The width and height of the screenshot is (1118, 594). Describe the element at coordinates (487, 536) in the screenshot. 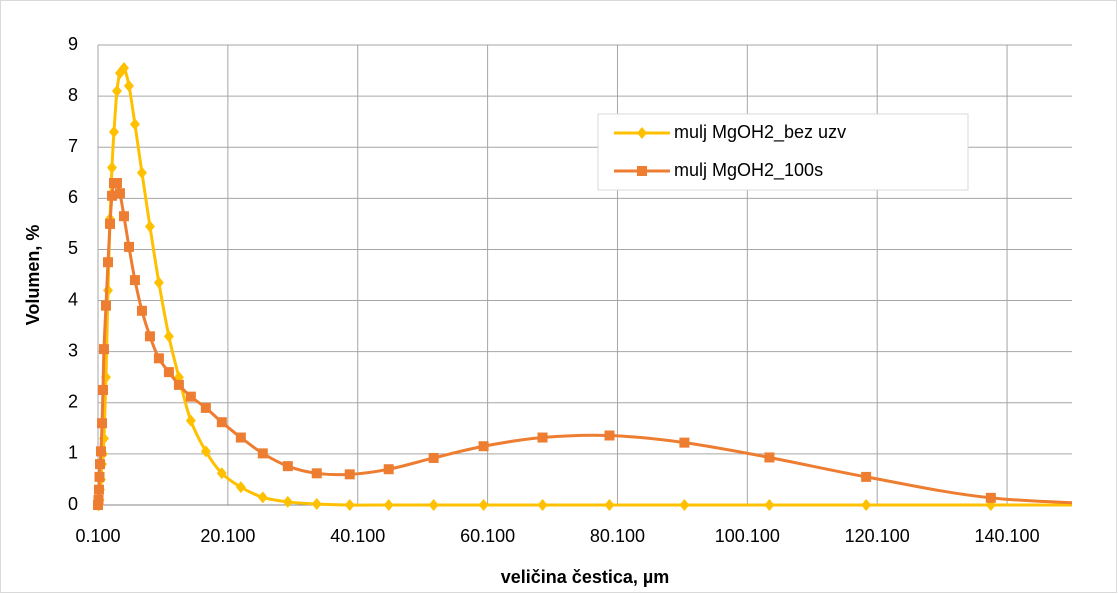

I see `x-tick-label: 60.100` at that location.